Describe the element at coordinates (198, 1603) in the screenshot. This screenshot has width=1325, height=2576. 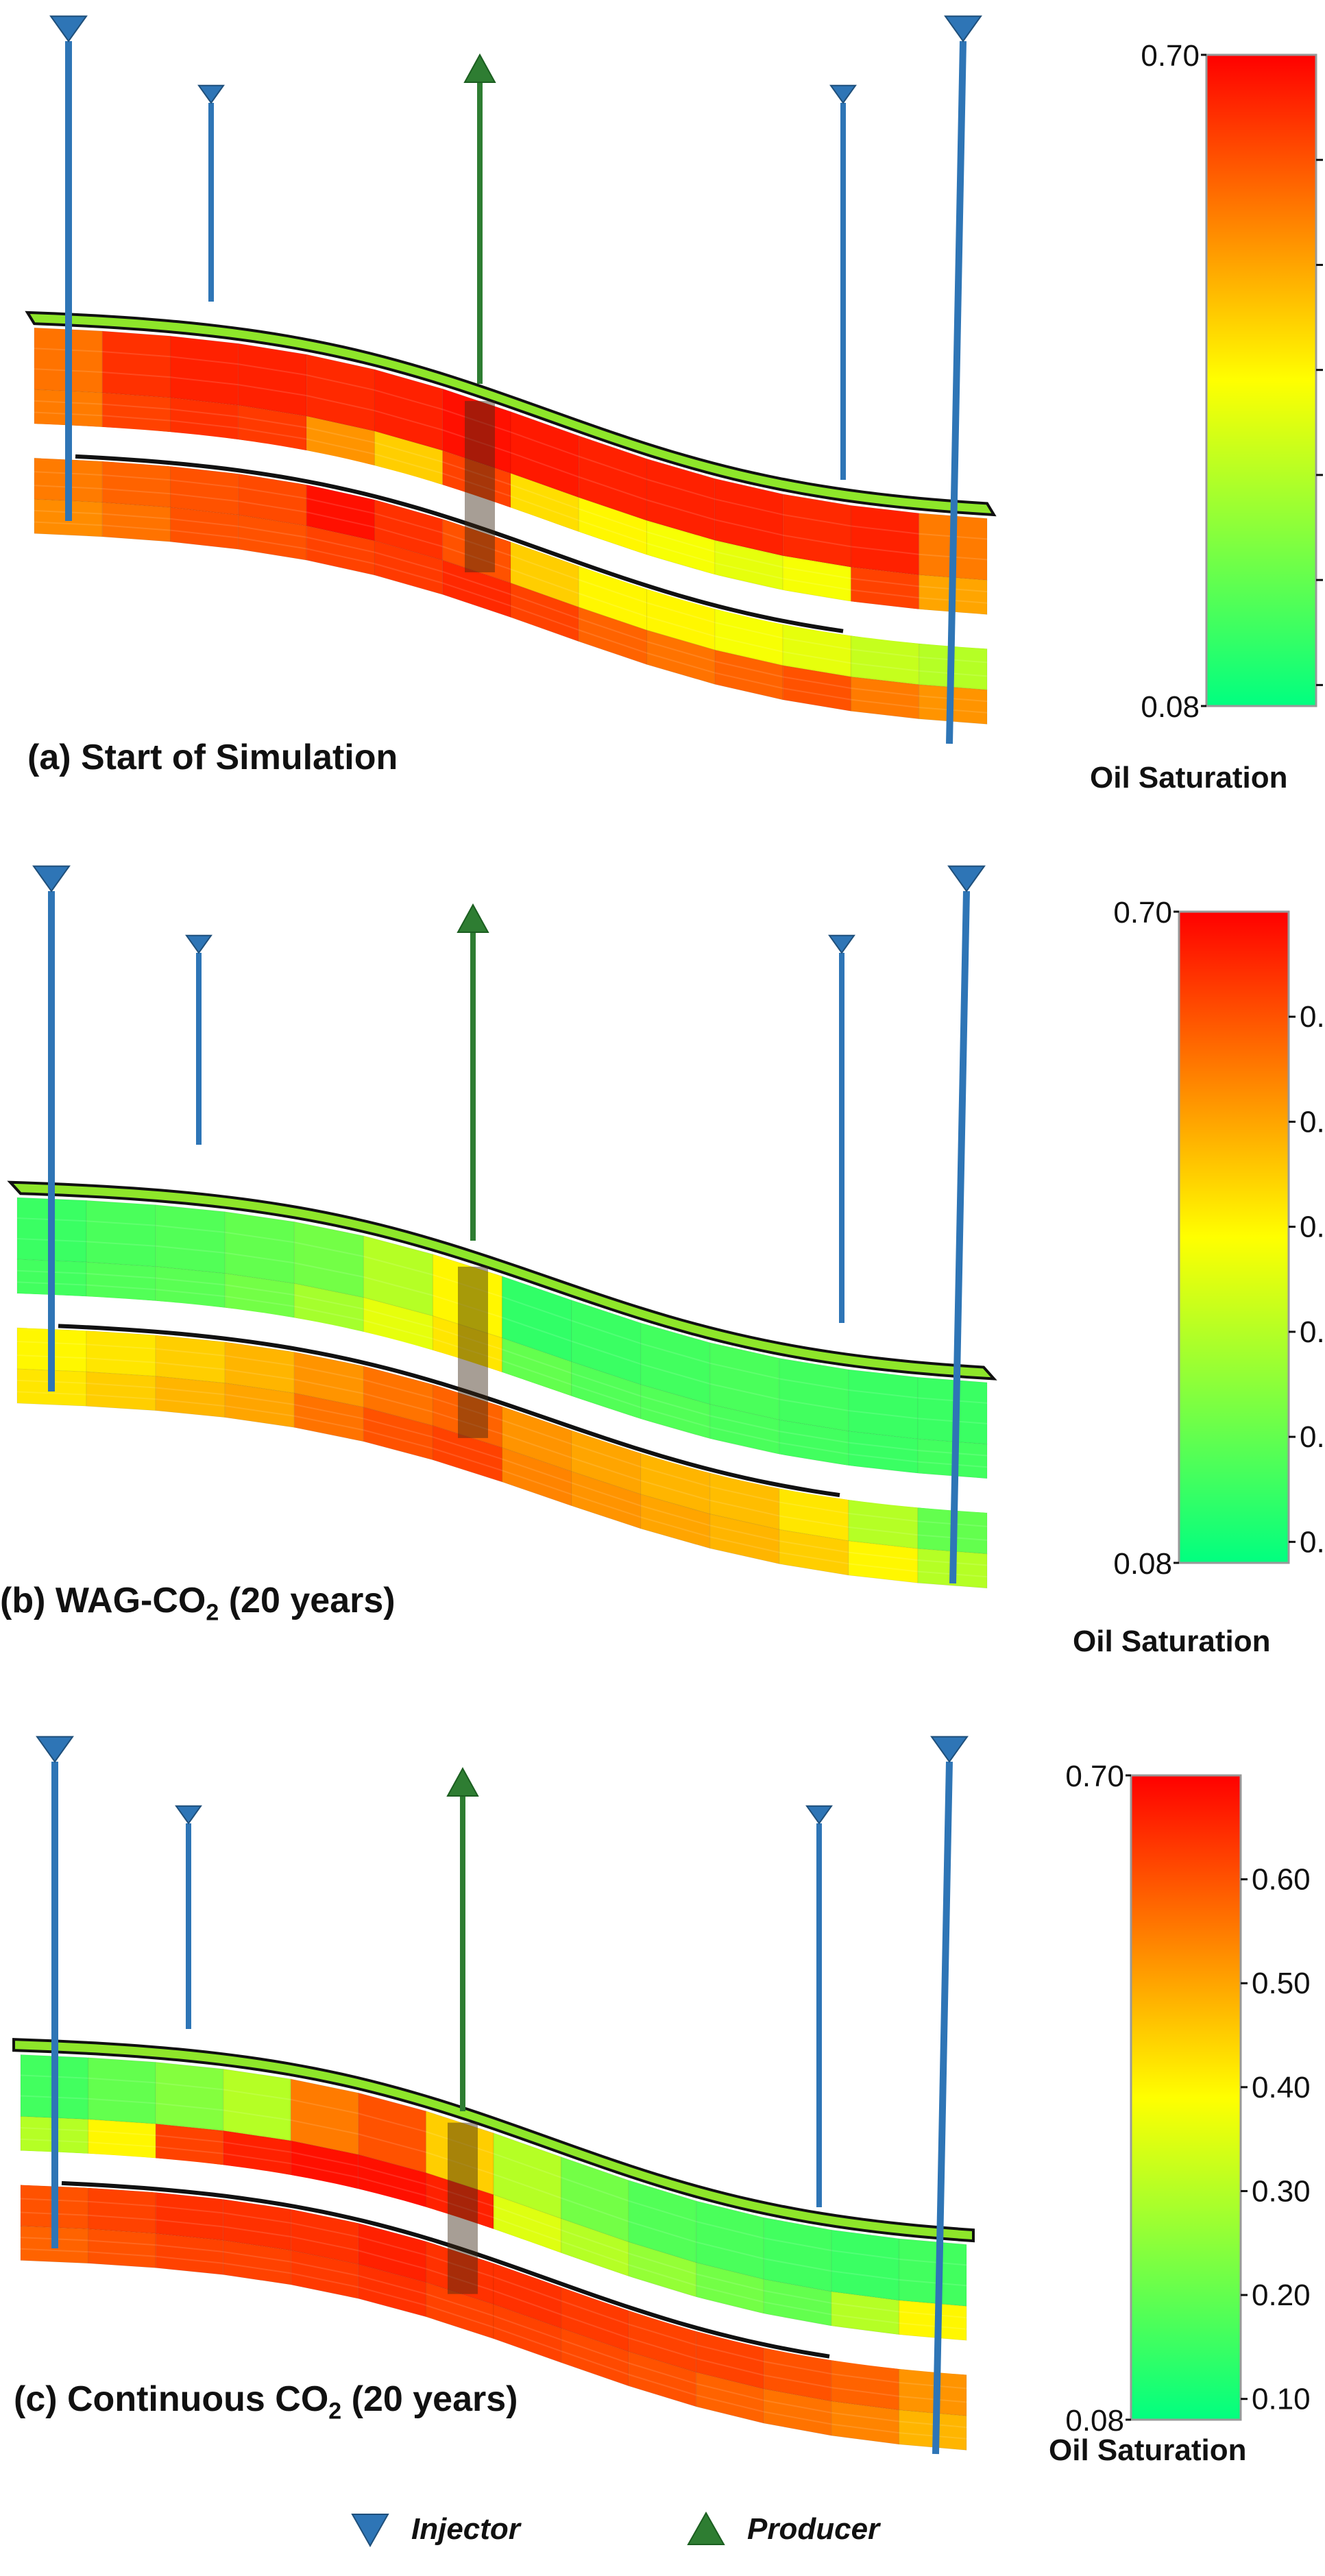
I see `caption-b: (b) WAG-CO2 (20 years)` at that location.